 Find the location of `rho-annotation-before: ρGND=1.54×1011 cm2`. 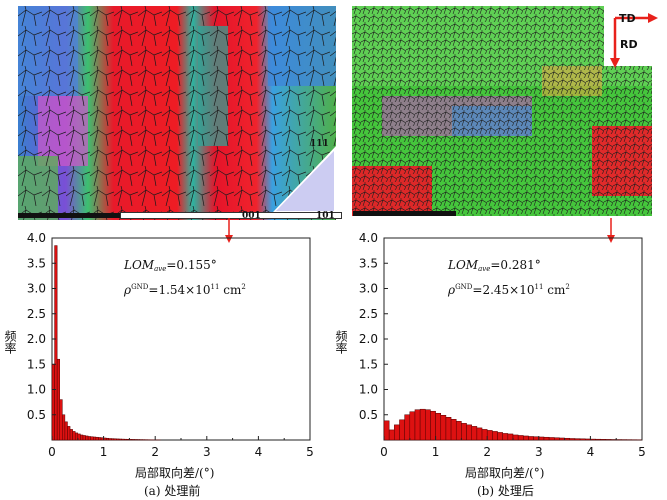

rho-annotation-before: ρGND=1.54×1011 cm2 is located at coordinates (185, 290).